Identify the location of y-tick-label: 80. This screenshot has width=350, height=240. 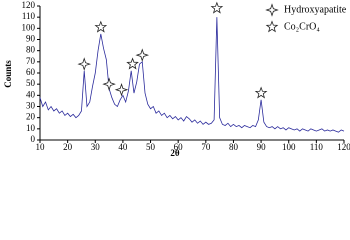
(31, 50).